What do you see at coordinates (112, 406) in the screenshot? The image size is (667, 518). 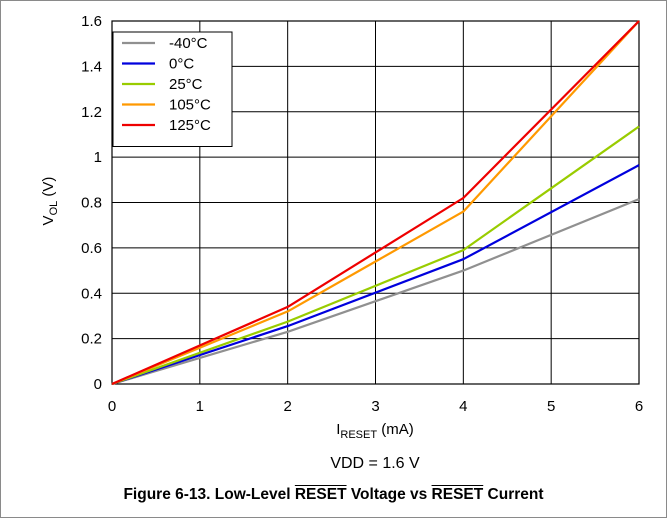 I see `x-tick-label: 0` at bounding box center [112, 406].